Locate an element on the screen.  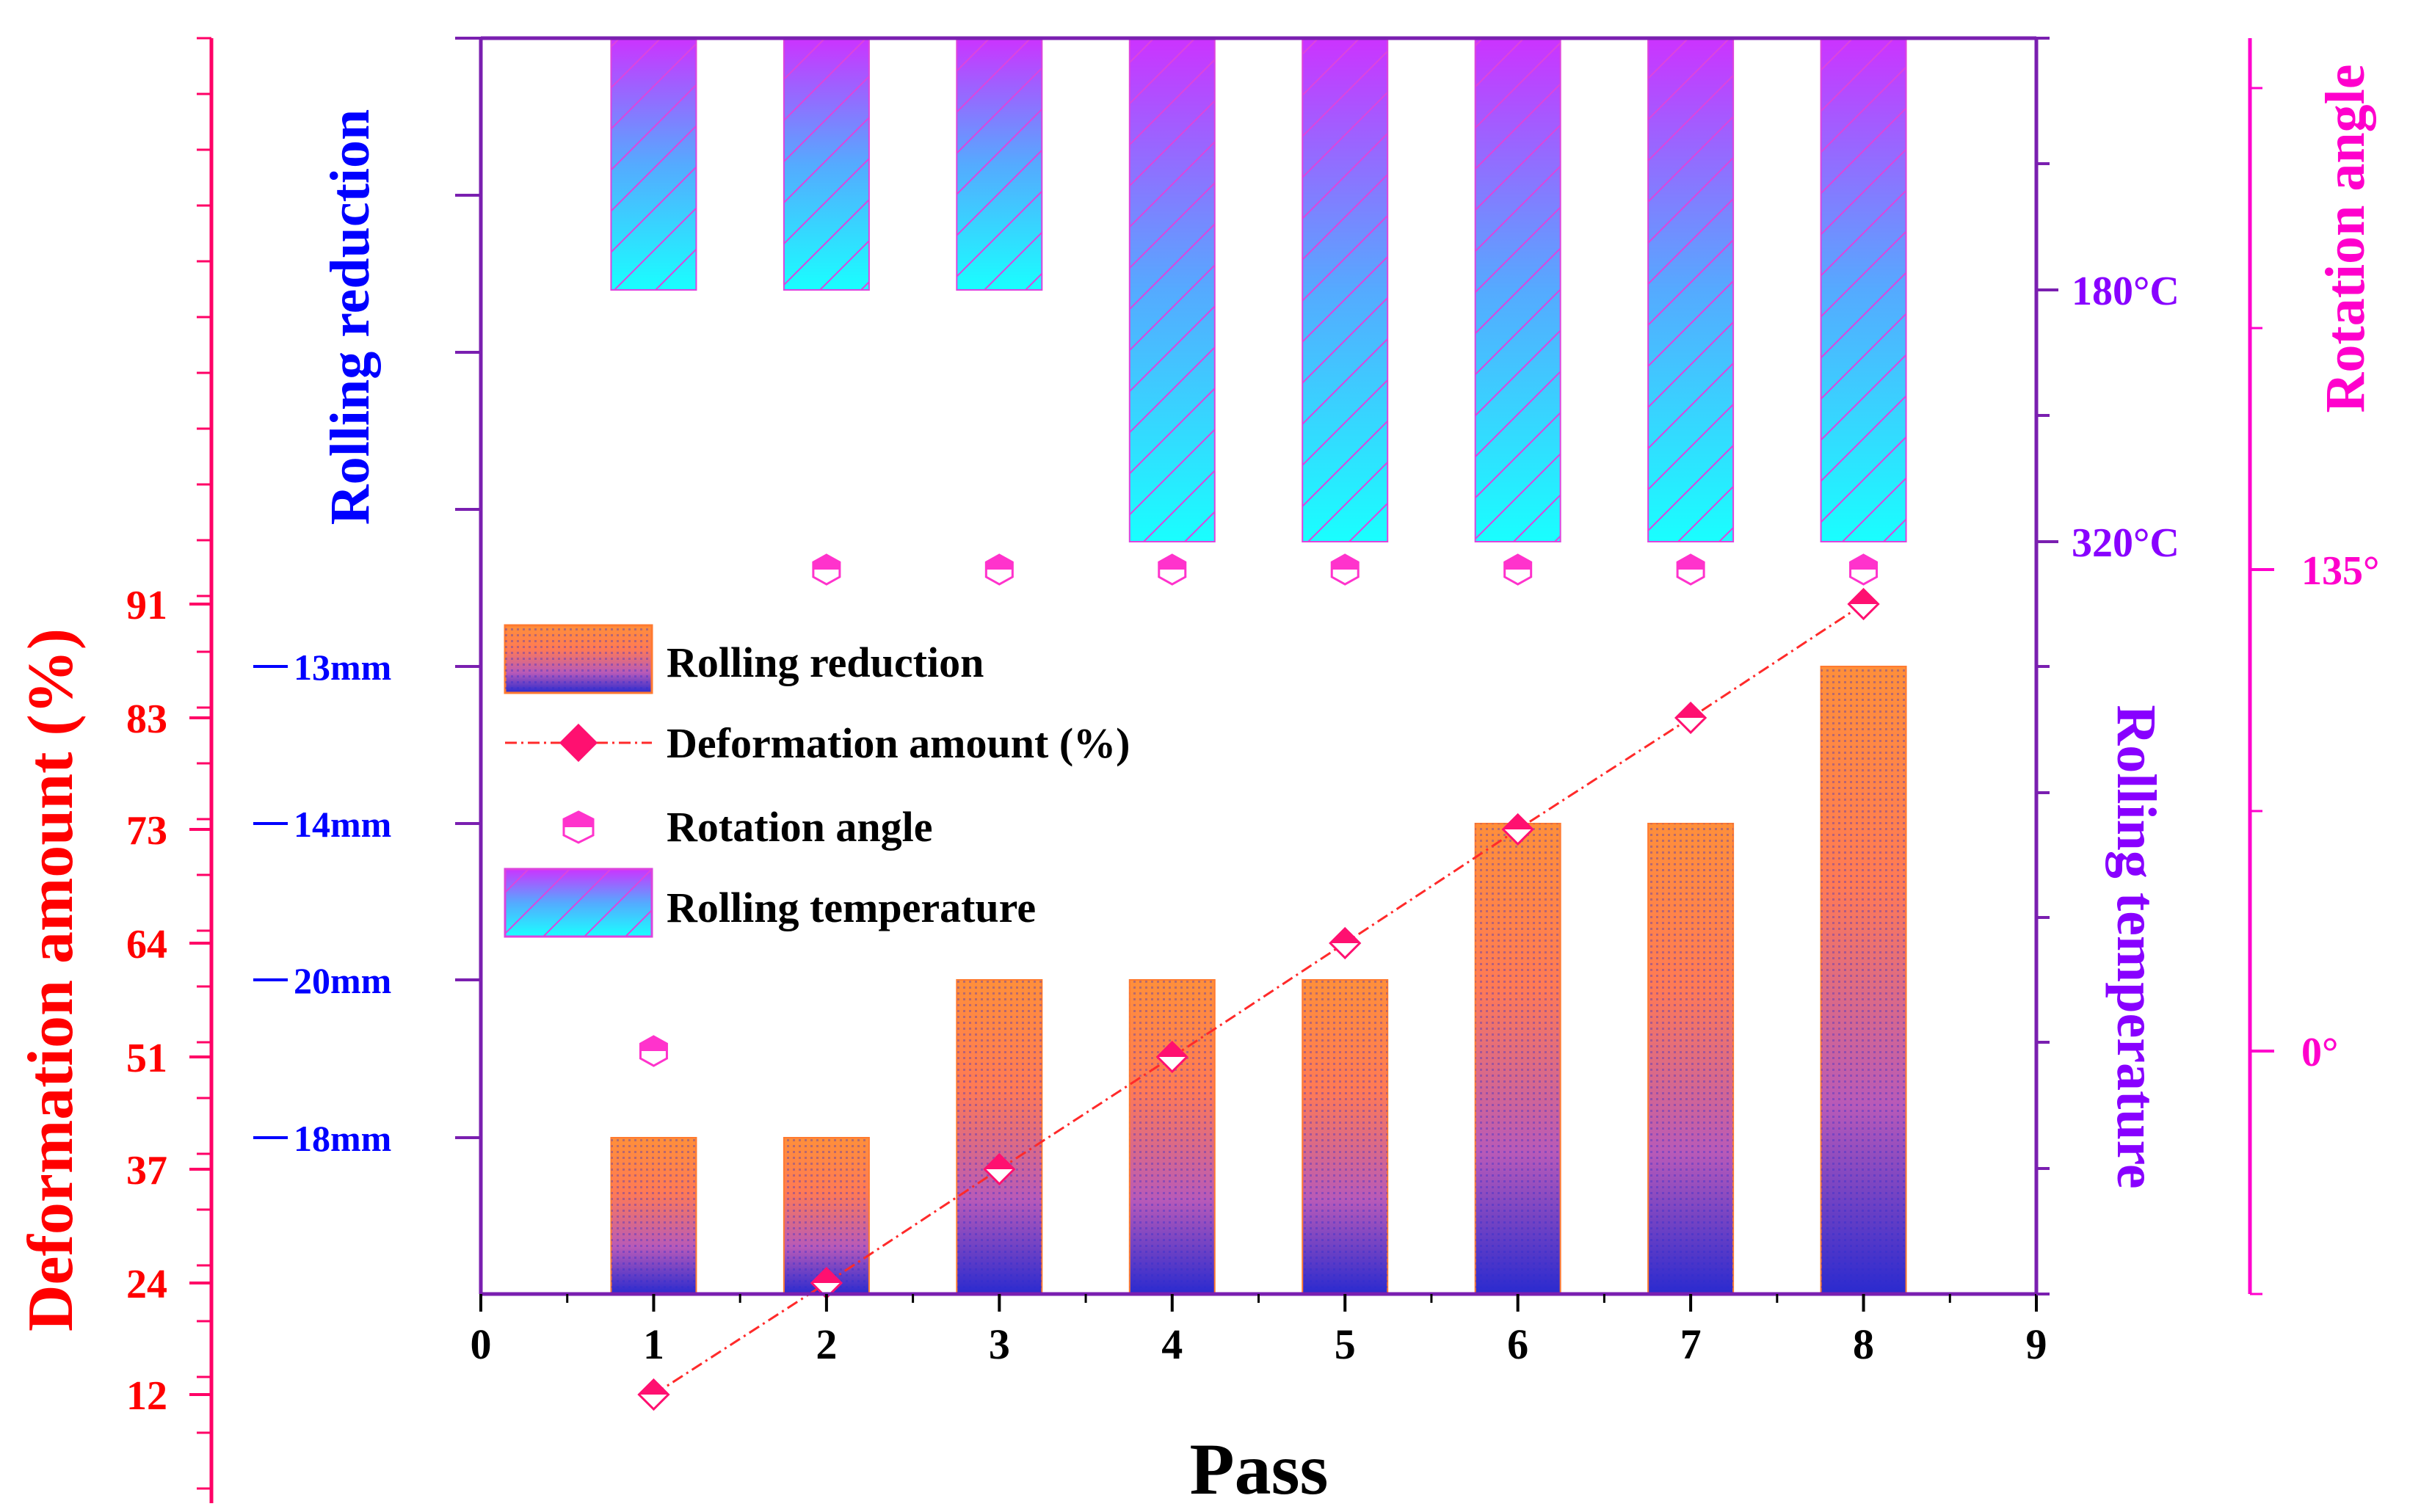
legend-item-temperature: Rolling temperature is located at coordinates (770, 903).